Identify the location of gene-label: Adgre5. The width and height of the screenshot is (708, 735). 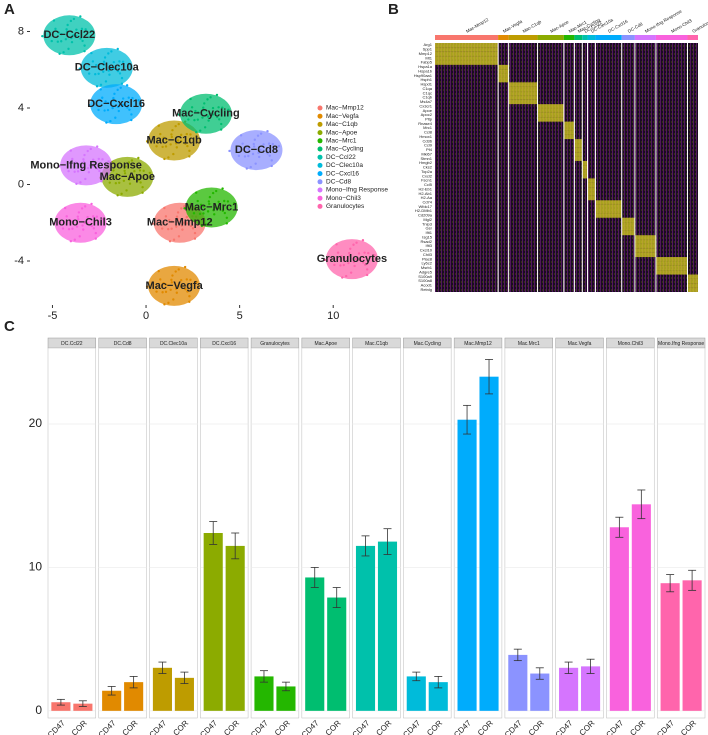
(426, 271).